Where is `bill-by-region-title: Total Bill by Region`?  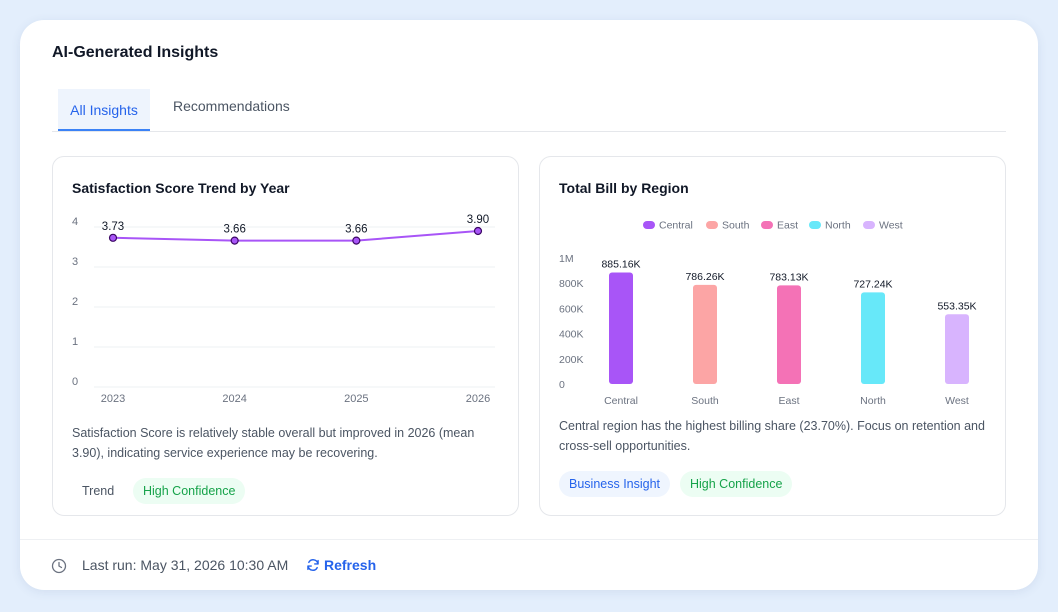 bill-by-region-title: Total Bill by Region is located at coordinates (624, 188).